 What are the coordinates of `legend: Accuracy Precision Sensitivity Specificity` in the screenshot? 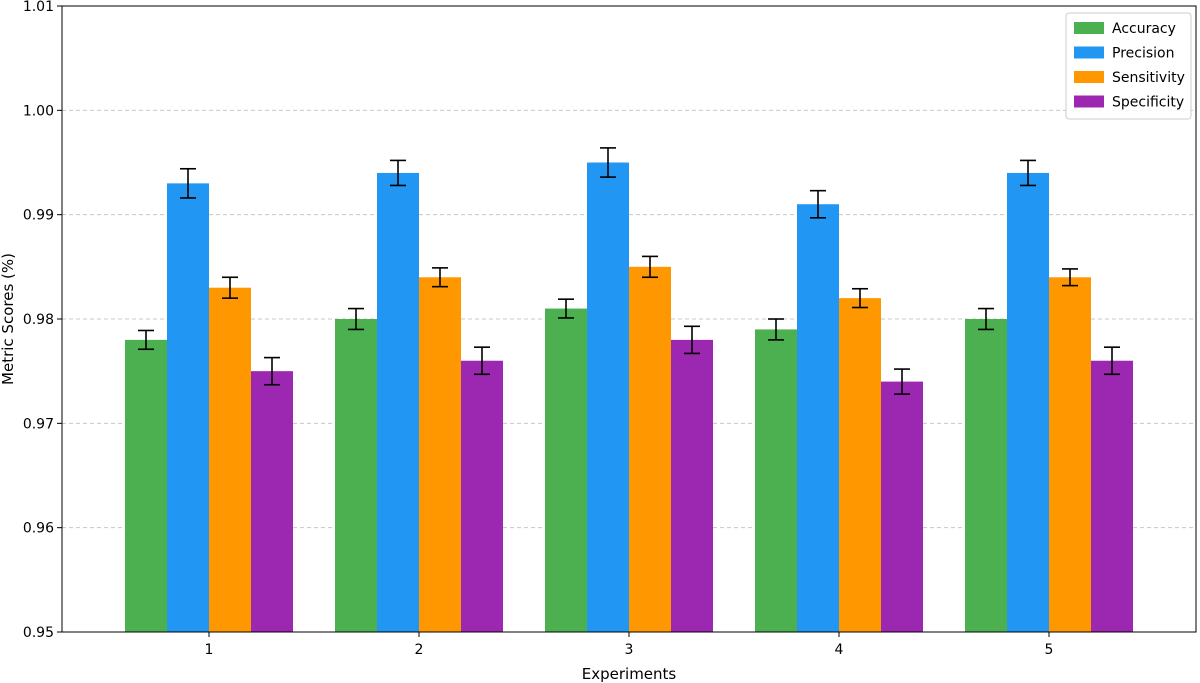 It's located at (1128, 66).